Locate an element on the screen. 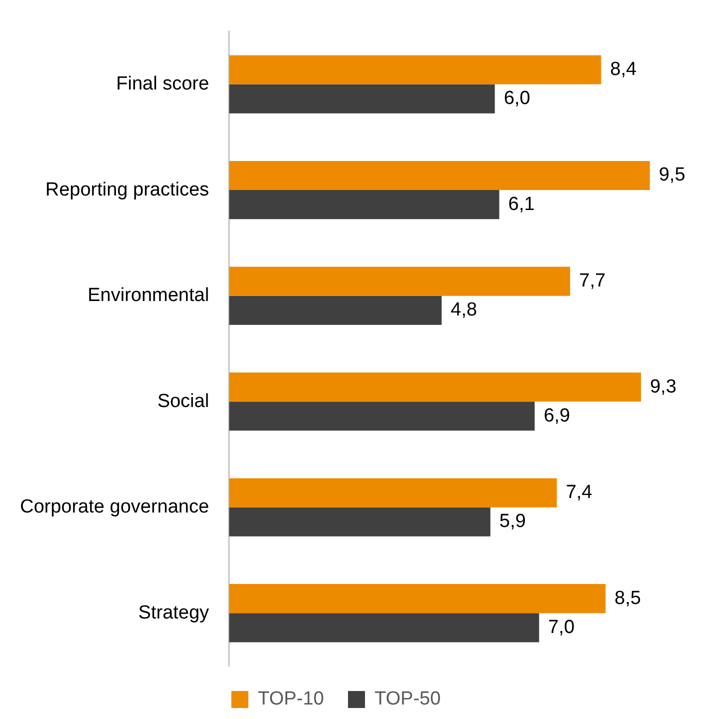 The width and height of the screenshot is (722, 719). y-tick-label: Corporate governance is located at coordinates (115, 507).